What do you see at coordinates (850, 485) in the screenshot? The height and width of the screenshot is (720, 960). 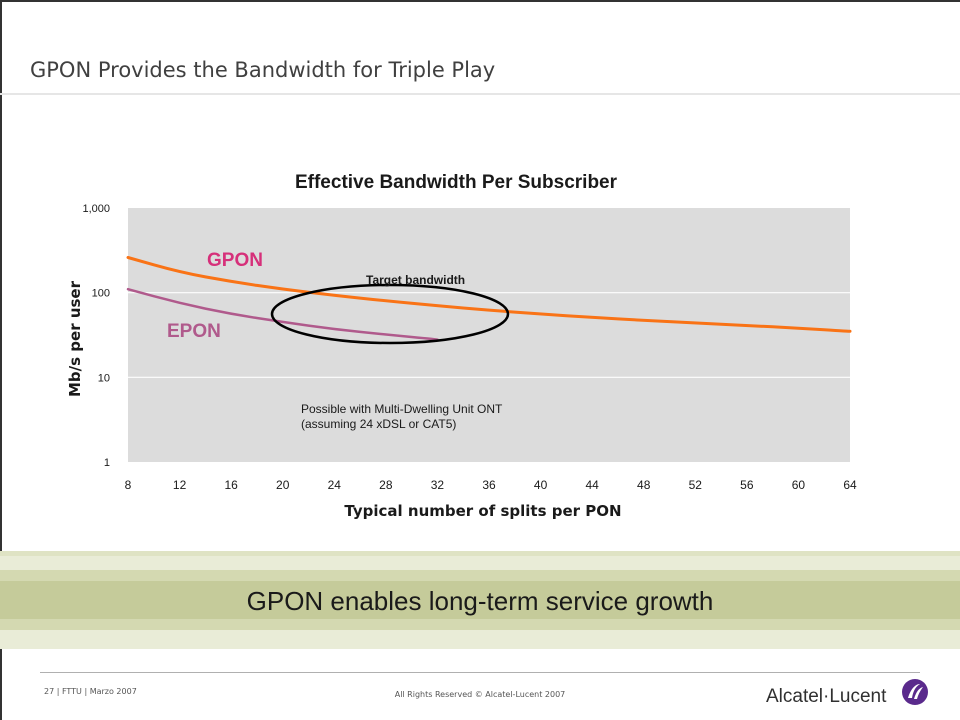 I see `x-tick-label: 64` at bounding box center [850, 485].